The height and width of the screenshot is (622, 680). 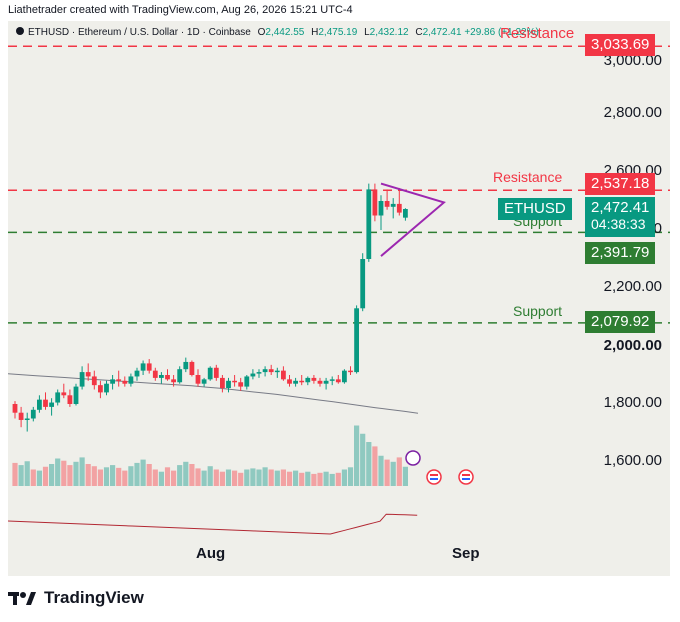 What do you see at coordinates (315, 32) in the screenshot?
I see `legend-high-label: H` at bounding box center [315, 32].